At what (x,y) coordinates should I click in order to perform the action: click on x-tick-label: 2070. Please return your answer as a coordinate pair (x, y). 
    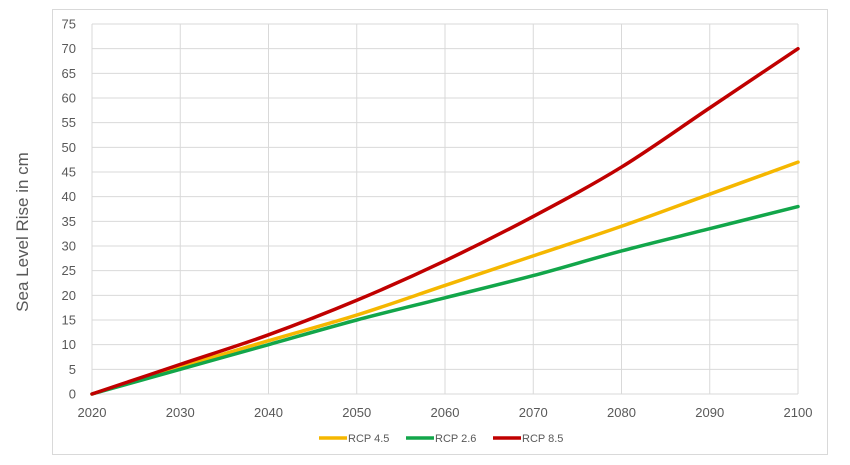
    Looking at the image, I should click on (533, 412).